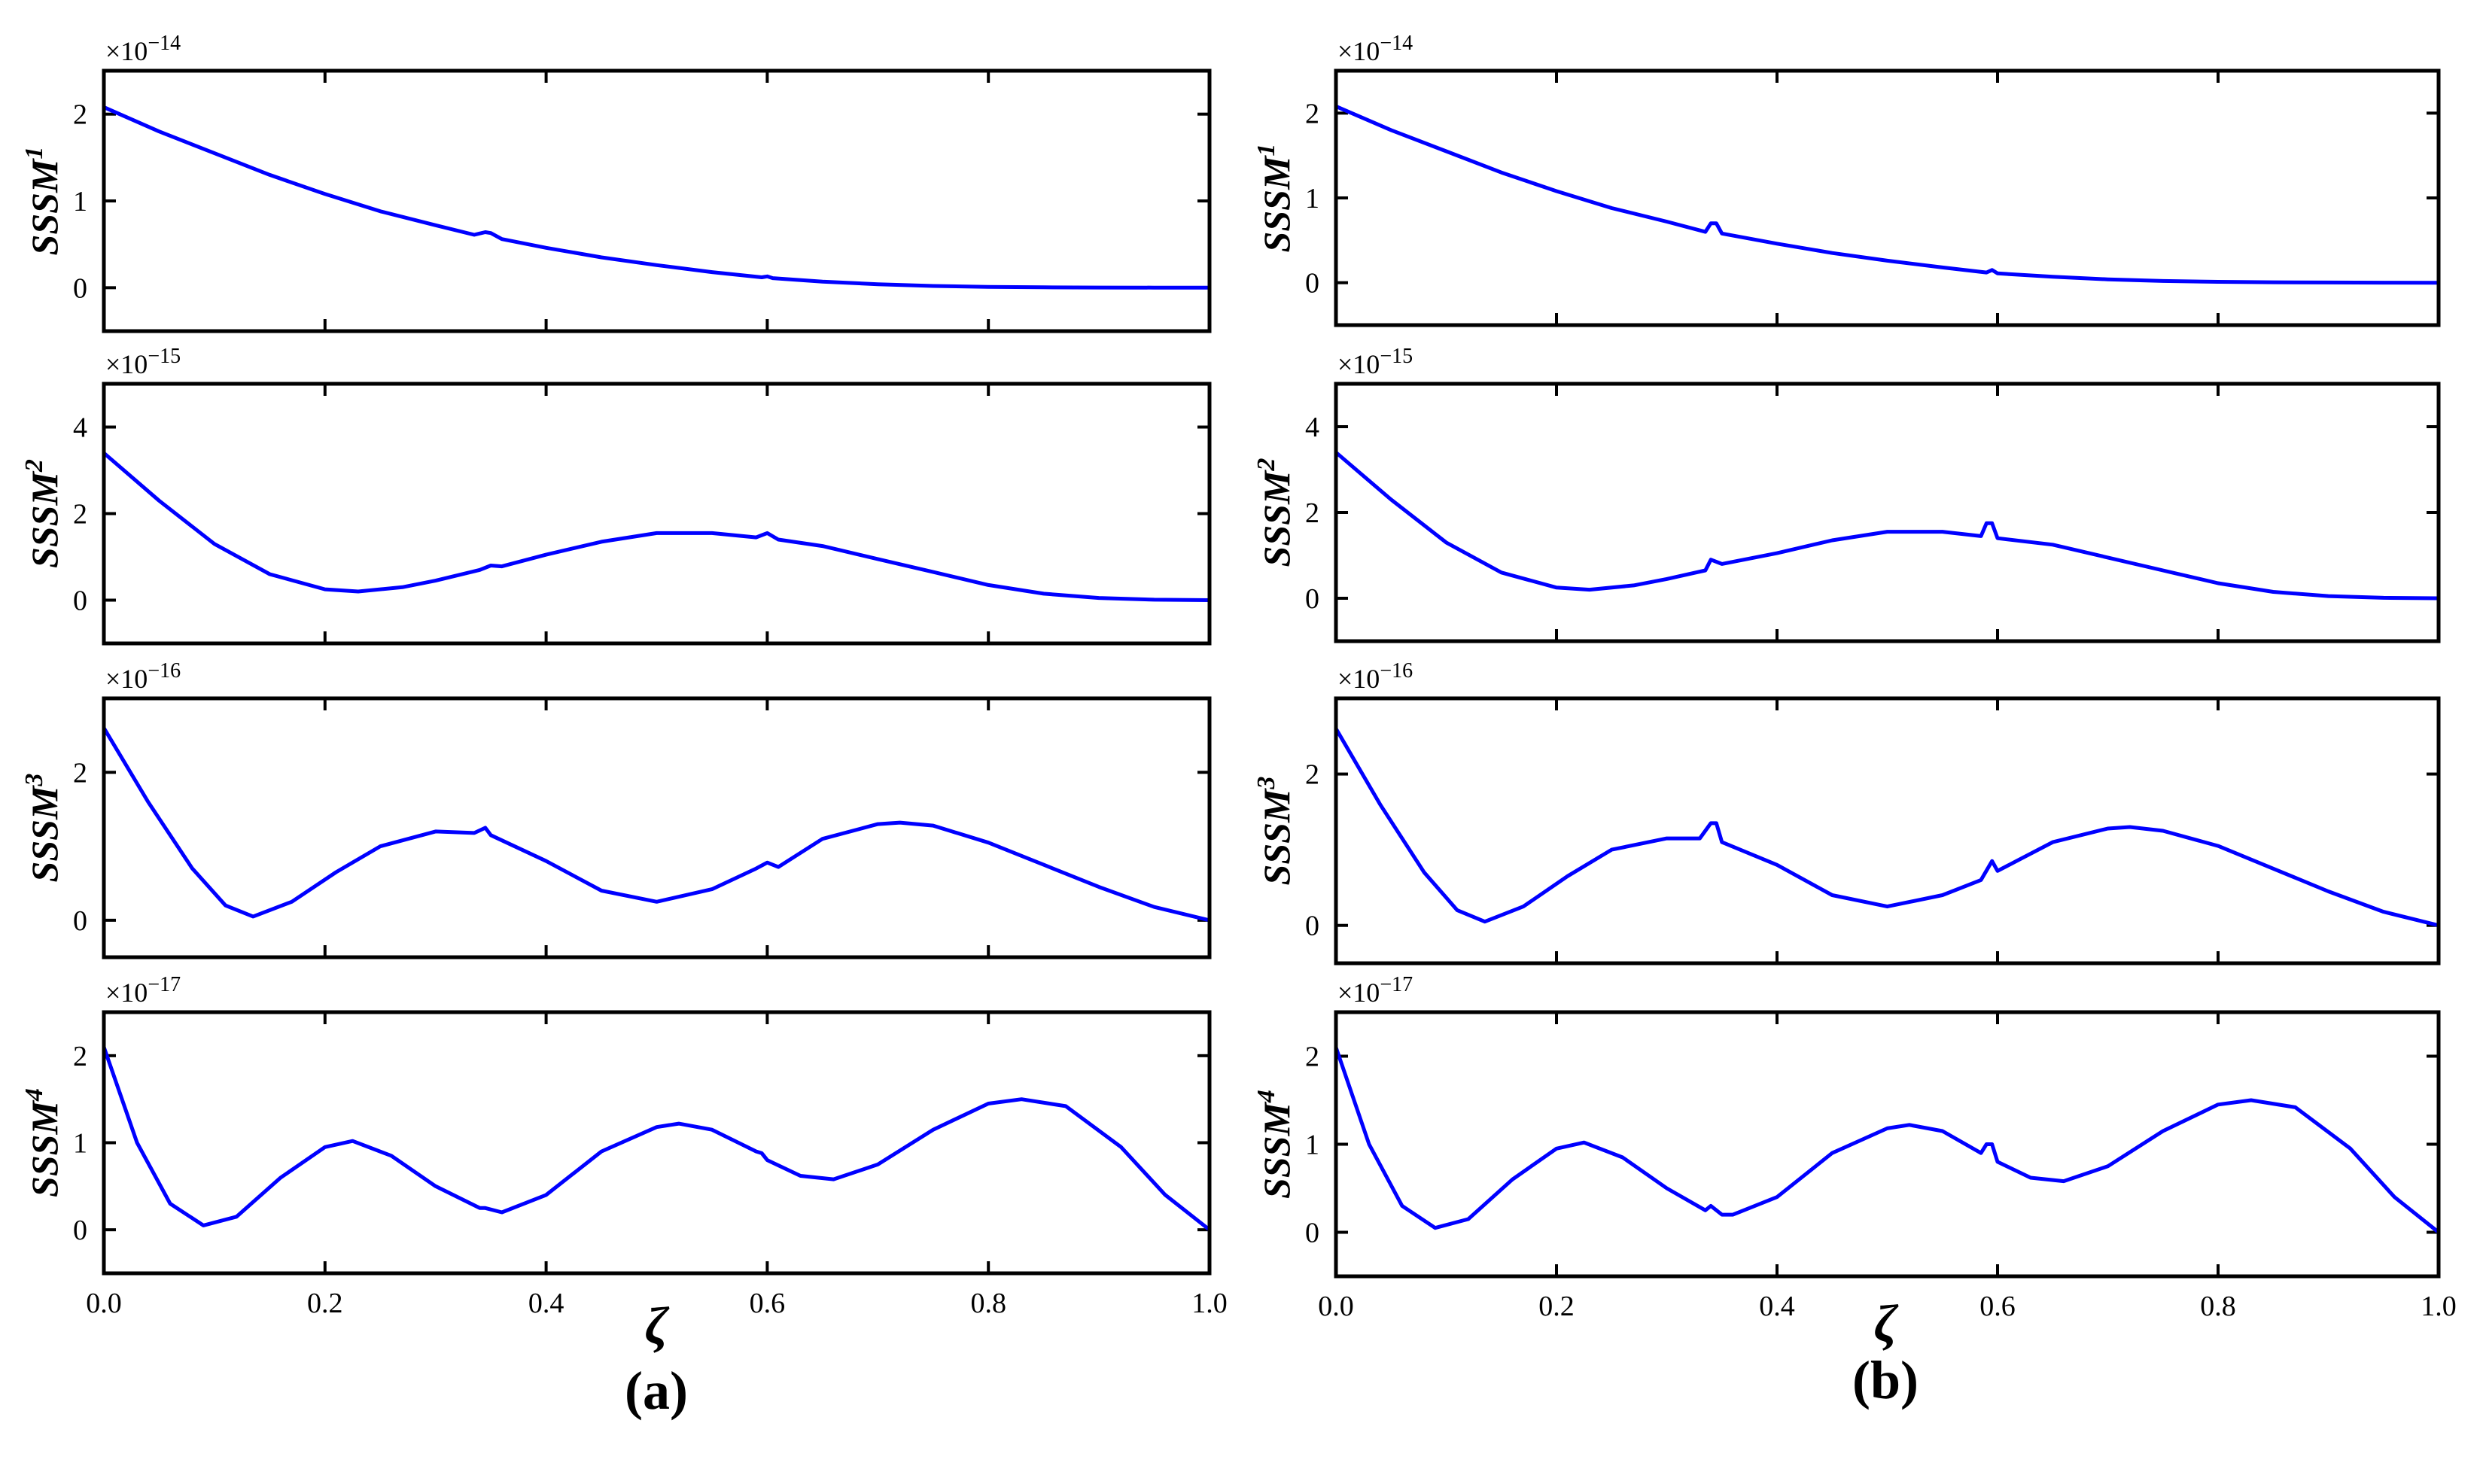 This screenshot has width=2483, height=1484. I want to click on subplot-a-2: 0 2 4 ×10⁻¹⁵ SSSM2, so click(616, 495).